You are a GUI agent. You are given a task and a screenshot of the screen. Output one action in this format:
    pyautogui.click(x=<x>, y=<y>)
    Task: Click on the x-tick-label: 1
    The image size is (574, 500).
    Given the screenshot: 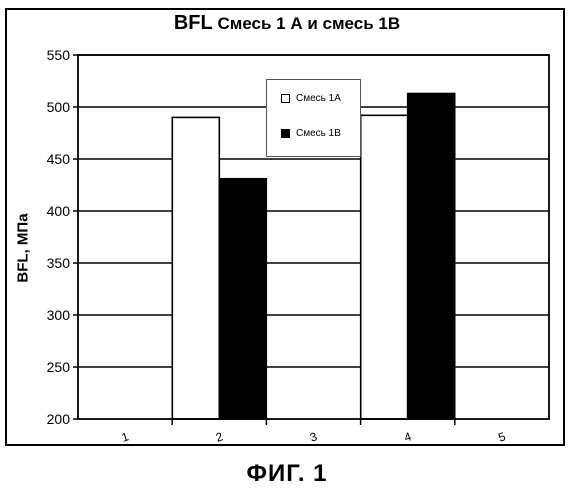 What is the action you would take?
    pyautogui.click(x=125, y=436)
    